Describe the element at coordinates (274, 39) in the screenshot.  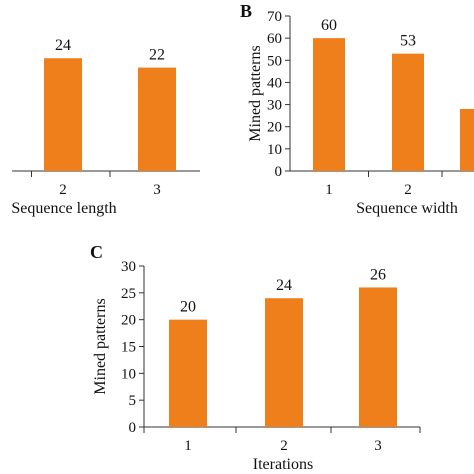
I see `y-tick-label: 60` at that location.